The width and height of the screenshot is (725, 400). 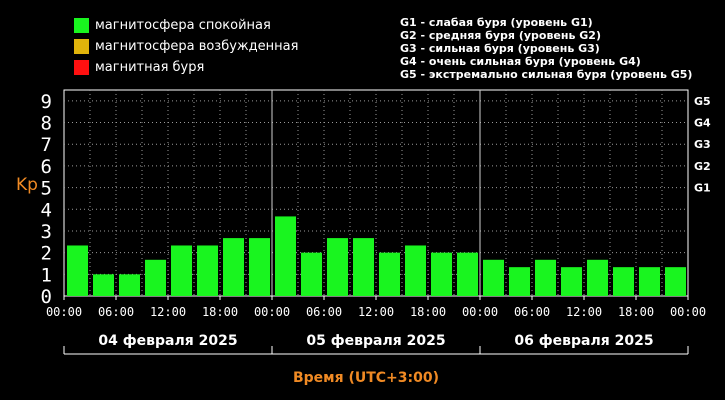 What do you see at coordinates (81, 46) in the screenshot?
I see `legend-swatch-disturbed` at bounding box center [81, 46].